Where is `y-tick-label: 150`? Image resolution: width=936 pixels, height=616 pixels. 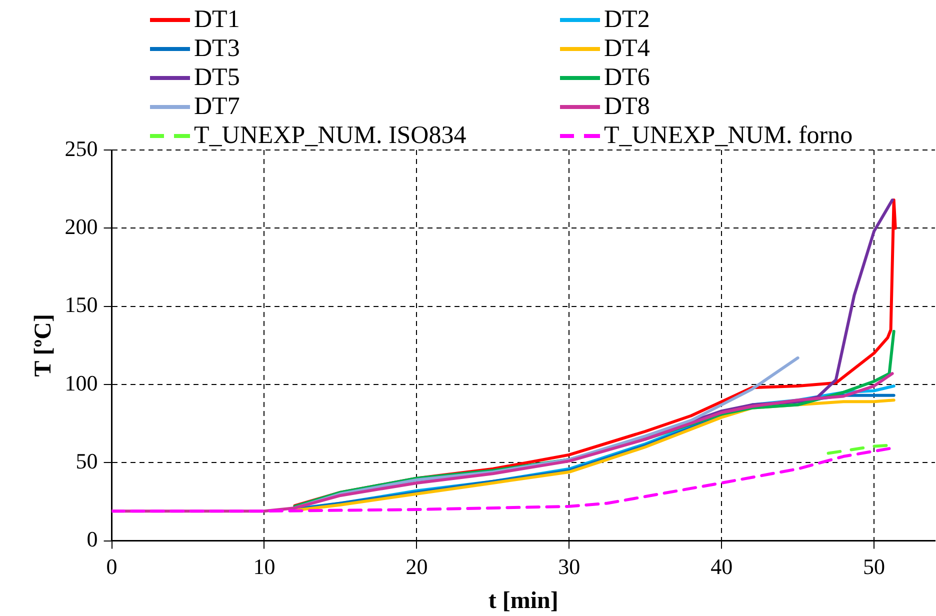 y-tick-label: 150 is located at coordinates (81, 305).